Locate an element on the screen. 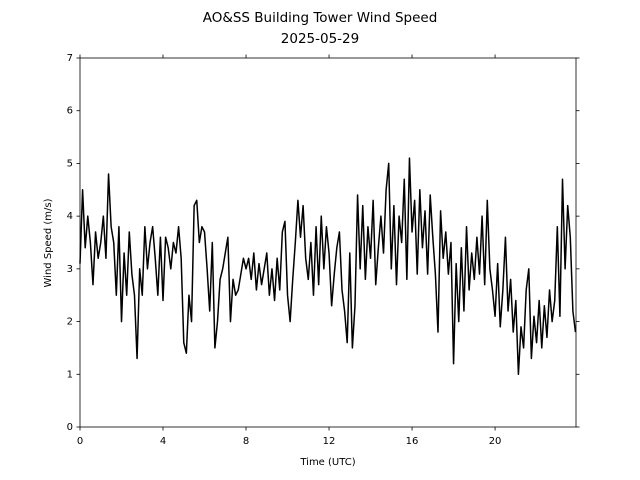 The width and height of the screenshot is (640, 480). x-tick-label: 16 is located at coordinates (412, 441).